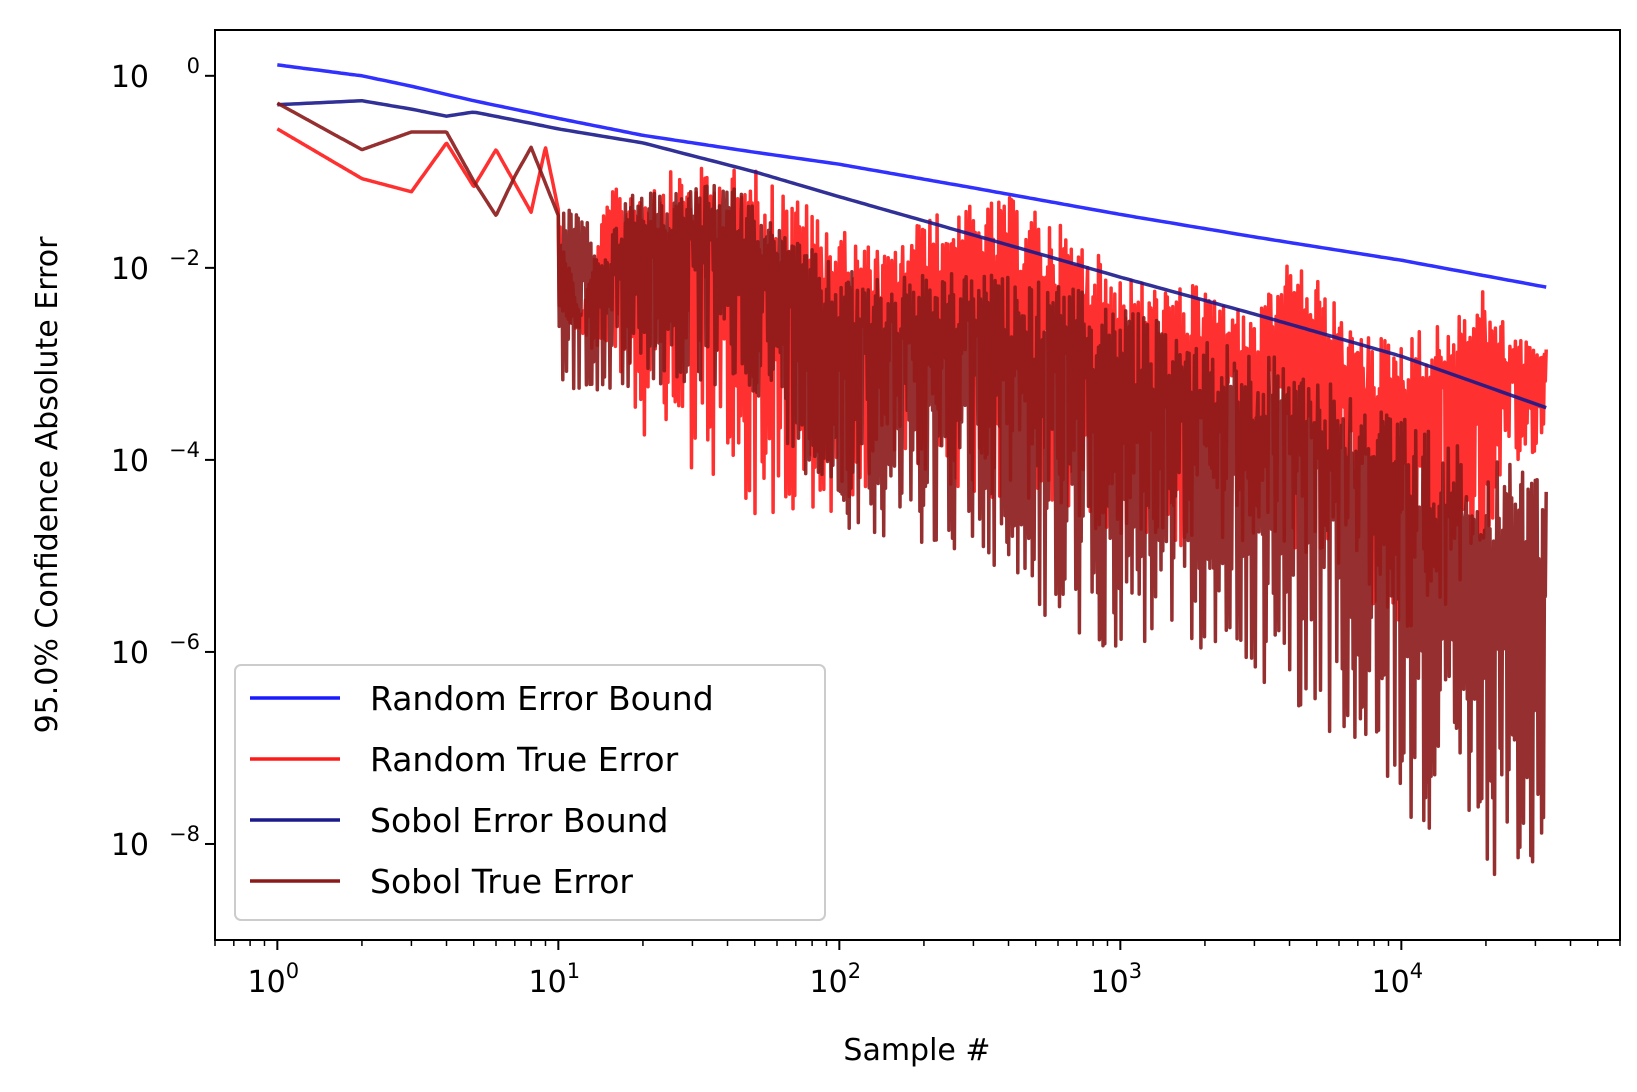 The image size is (1637, 1092). Describe the element at coordinates (916, 1050) in the screenshot. I see `x-axis-label: Sample #` at that location.